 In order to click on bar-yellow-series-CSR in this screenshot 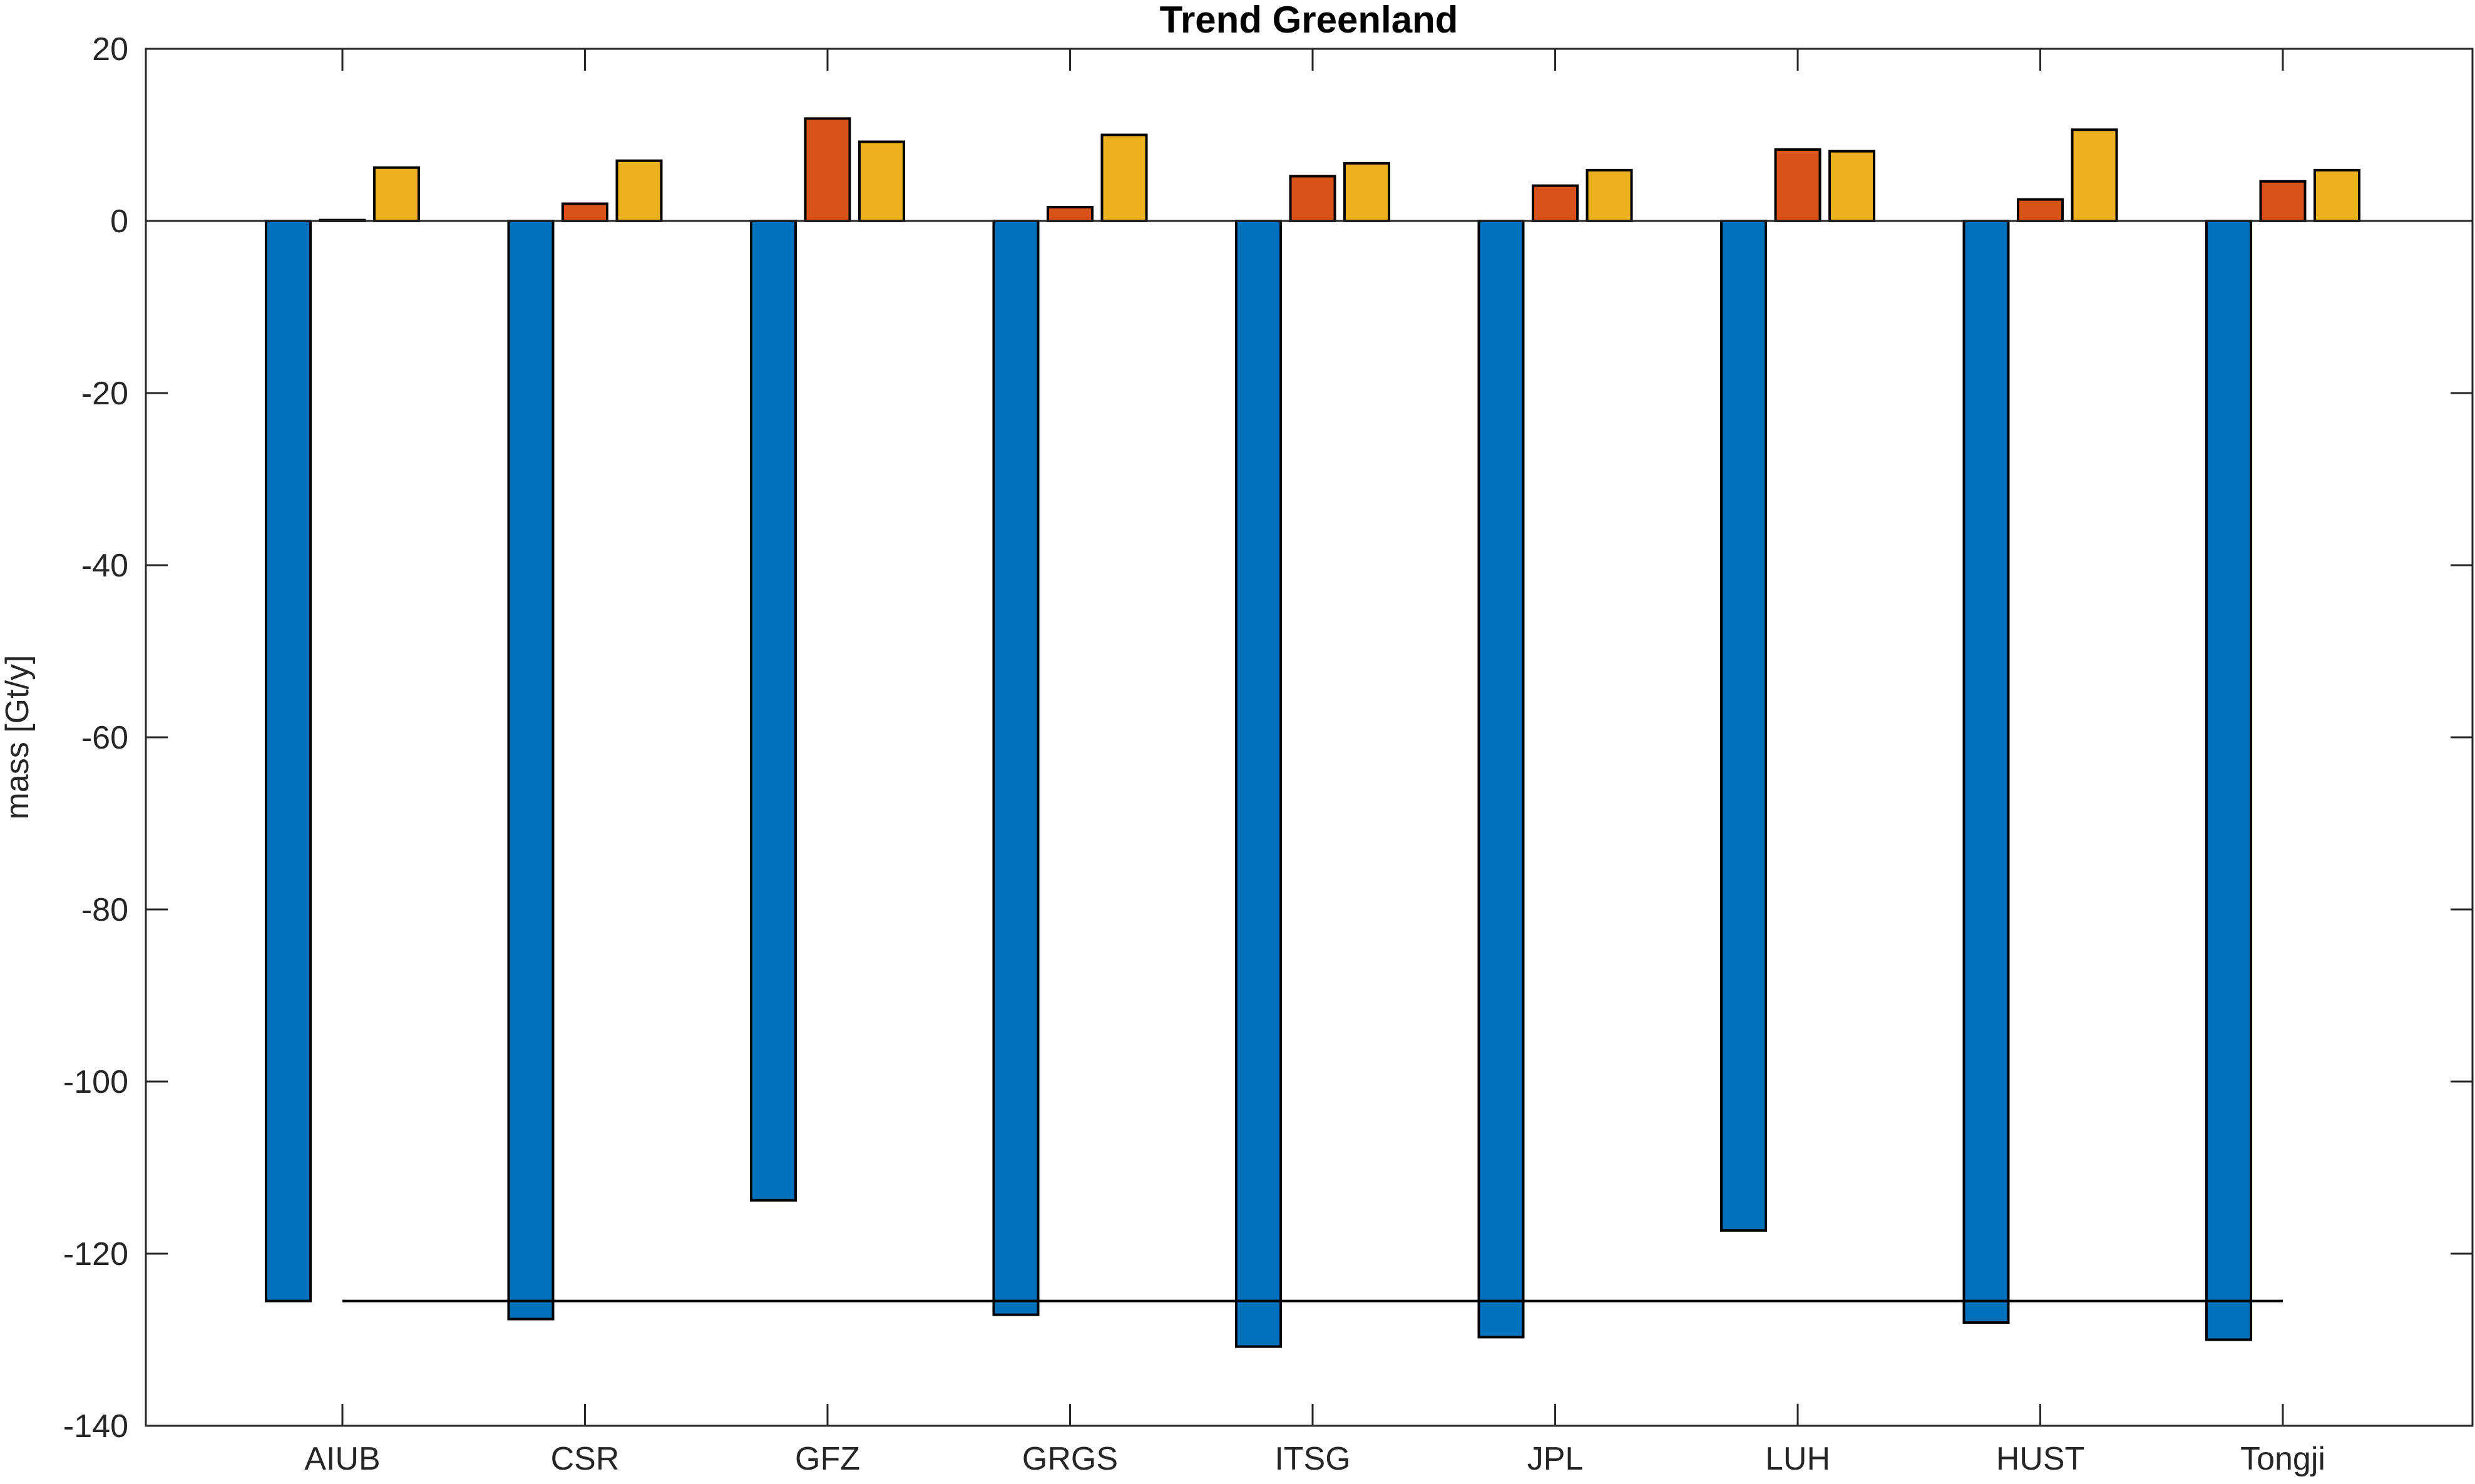, I will do `click(639, 190)`.